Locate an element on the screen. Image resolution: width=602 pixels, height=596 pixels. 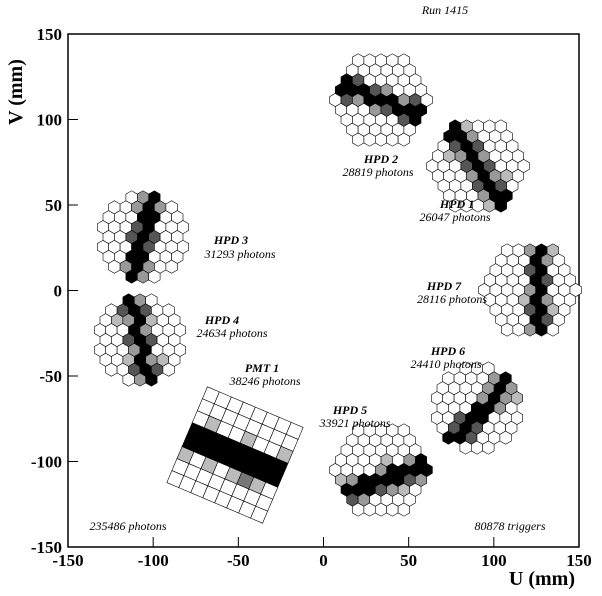
y-tick-label: -100 is located at coordinates (46, 462).